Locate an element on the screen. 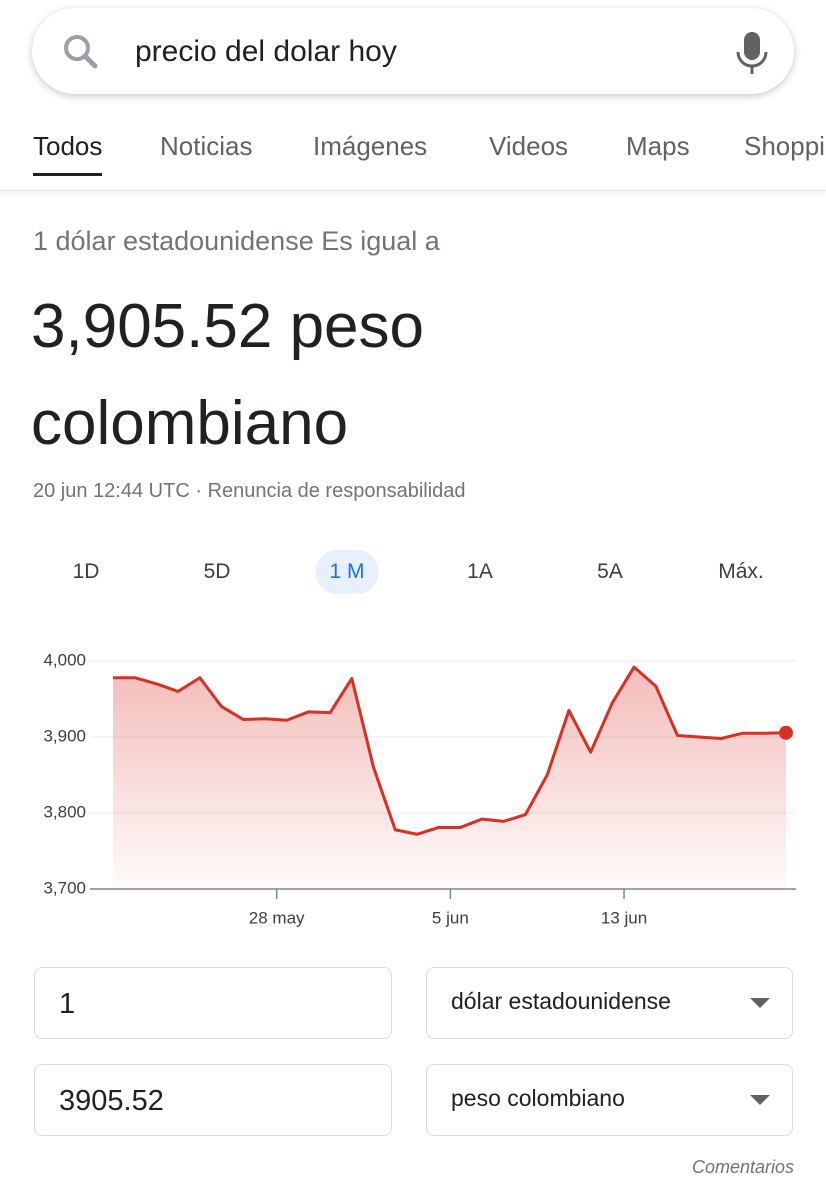  x-tick-label: 5 jun is located at coordinates (450, 917).